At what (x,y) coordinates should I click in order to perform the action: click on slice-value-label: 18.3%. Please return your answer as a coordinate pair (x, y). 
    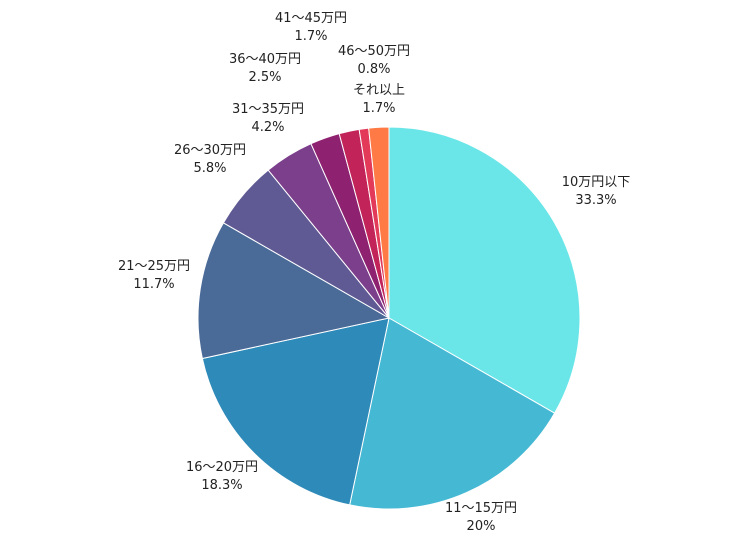
    Looking at the image, I should click on (221, 485).